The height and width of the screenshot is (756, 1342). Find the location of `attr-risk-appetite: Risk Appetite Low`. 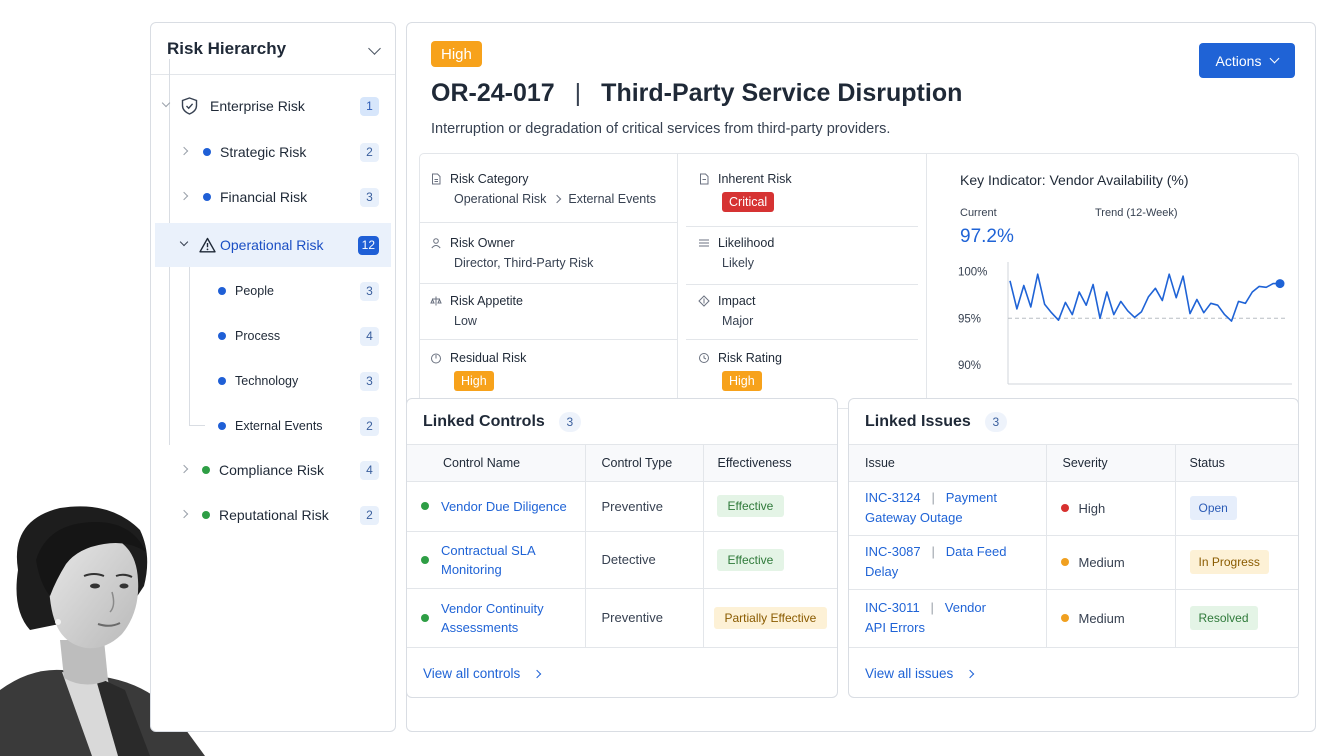

attr-risk-appetite: Risk Appetite Low is located at coordinates (476, 311).